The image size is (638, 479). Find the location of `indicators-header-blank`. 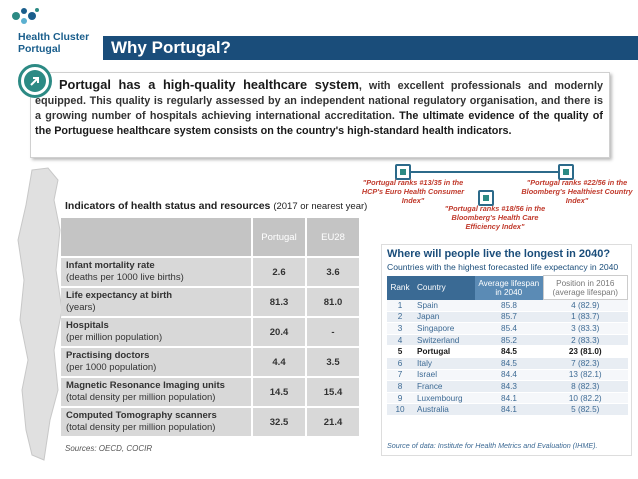

indicators-header-blank is located at coordinates (156, 237).